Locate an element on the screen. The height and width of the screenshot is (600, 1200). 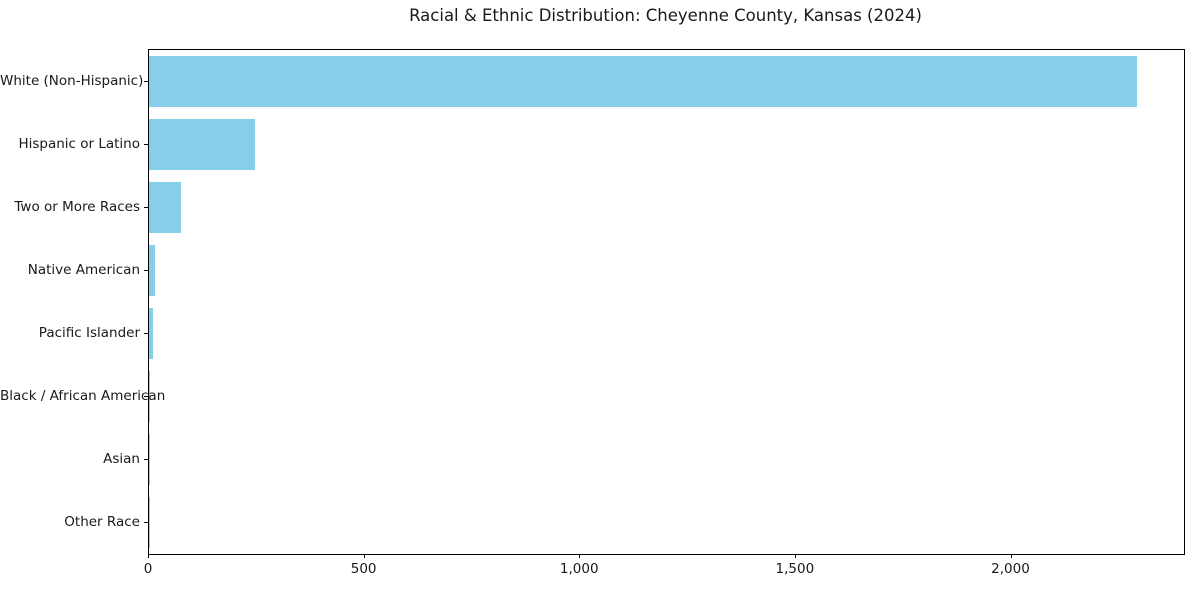
x-axis-tick-label: 0 is located at coordinates (148, 569).